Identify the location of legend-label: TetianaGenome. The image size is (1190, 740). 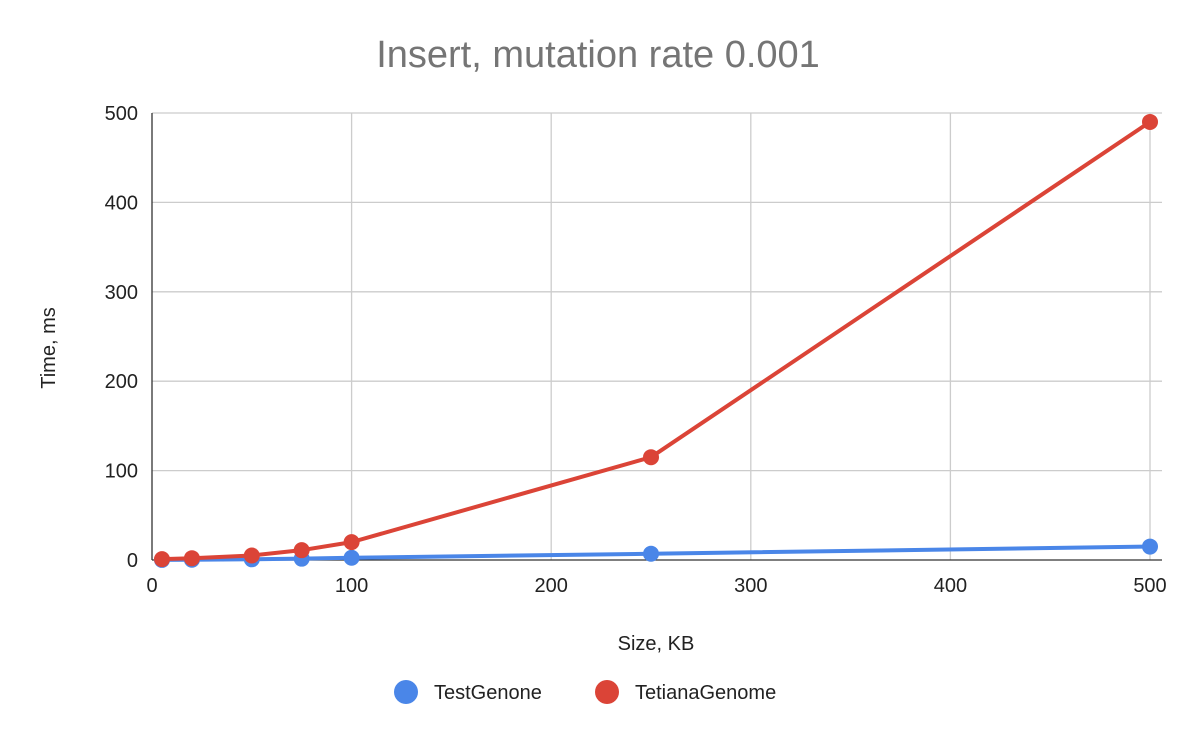
(705, 693).